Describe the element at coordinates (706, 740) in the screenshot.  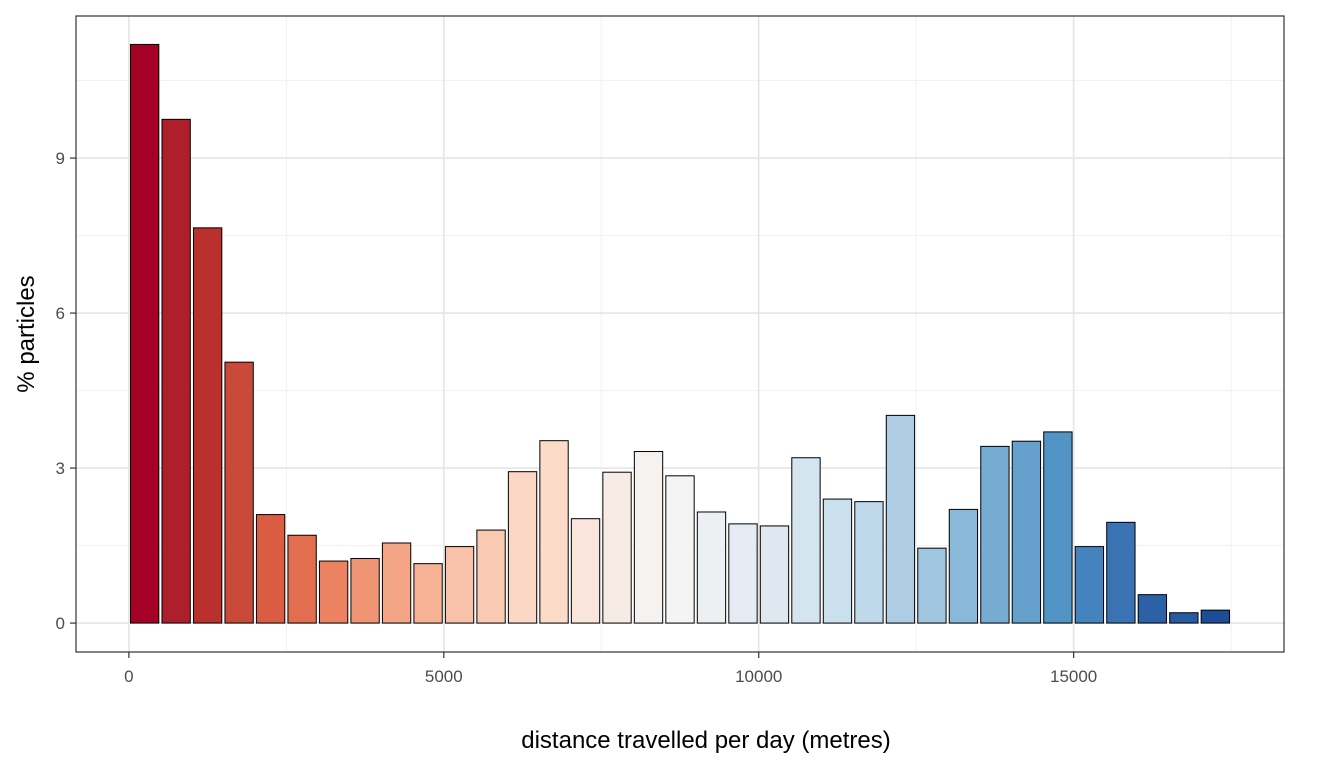
I see `x-axis-title: distance travelled per day (metres)` at that location.